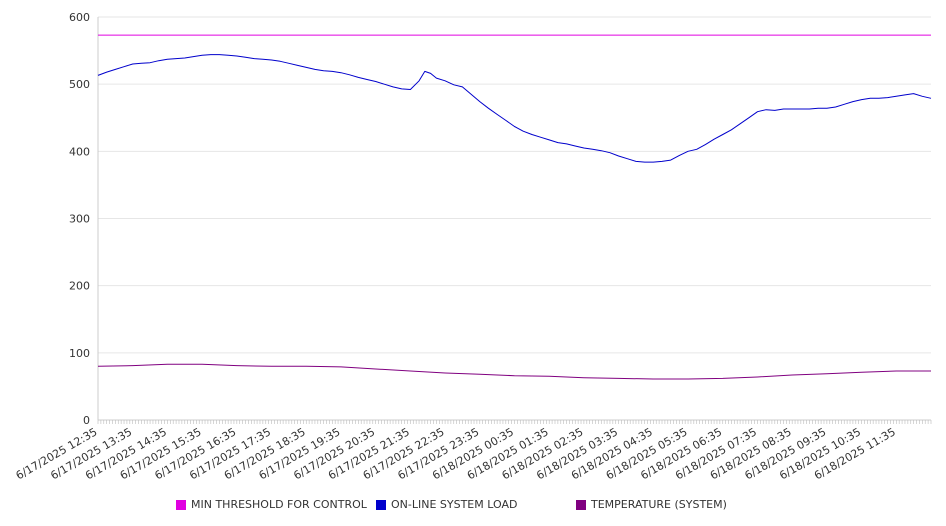  I want to click on legend-swatch-min-threshold, so click(181, 504).